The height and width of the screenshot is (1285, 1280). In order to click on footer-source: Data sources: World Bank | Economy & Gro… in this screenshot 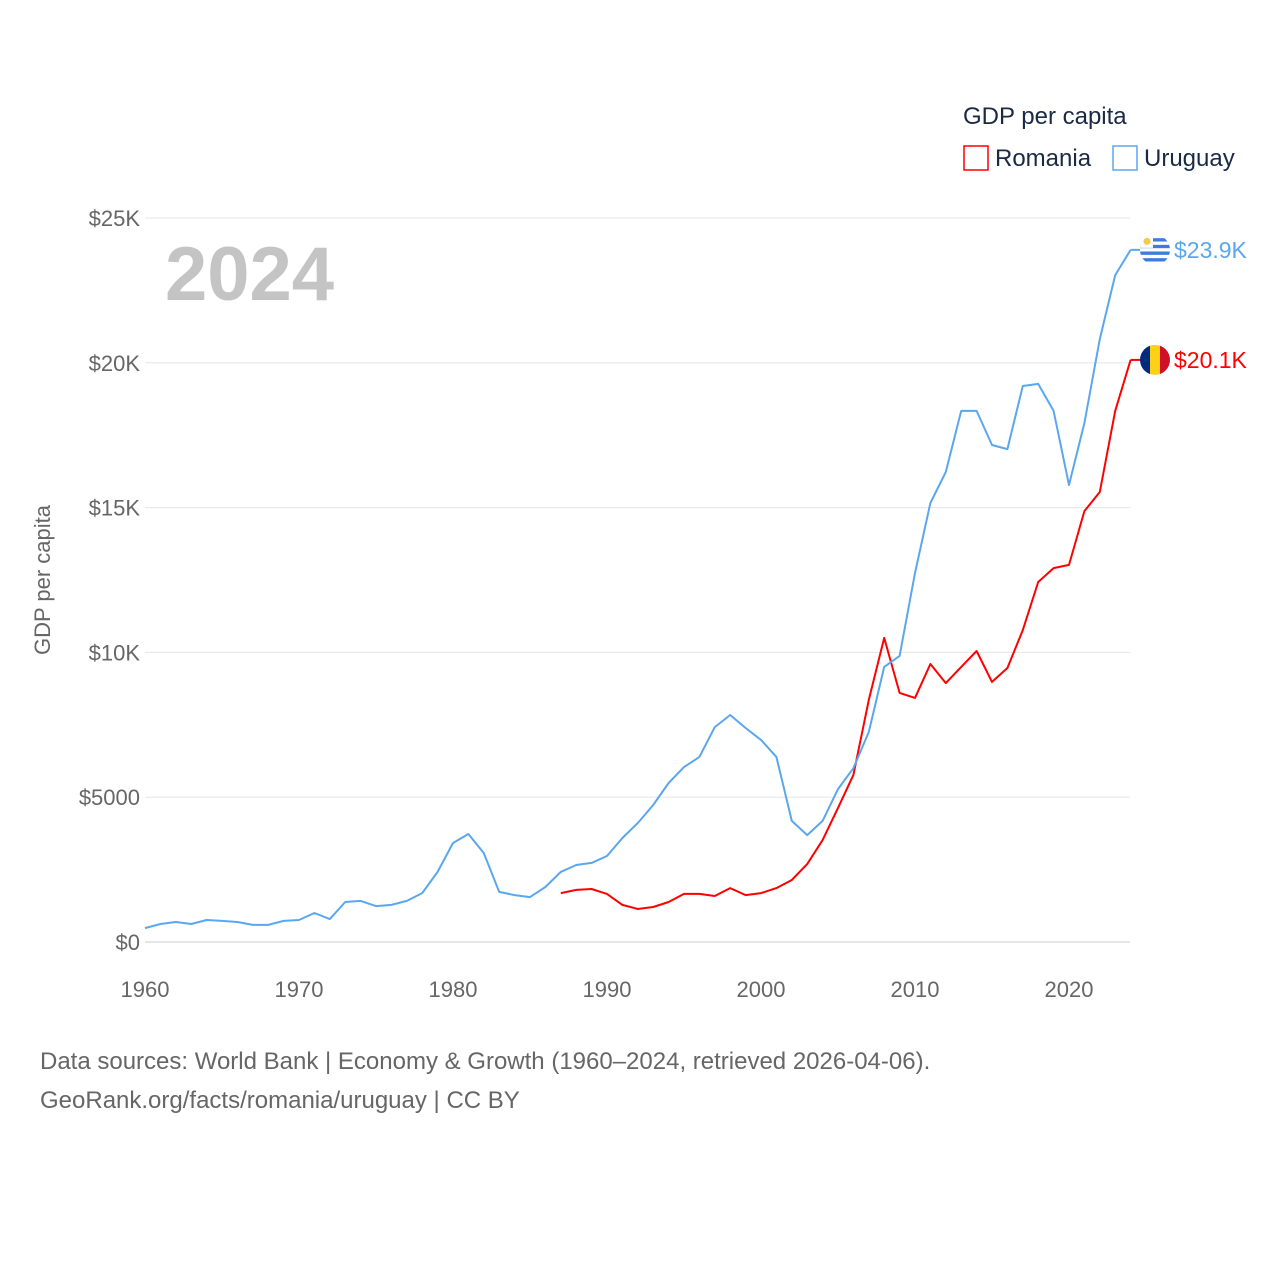, I will do `click(485, 1061)`.